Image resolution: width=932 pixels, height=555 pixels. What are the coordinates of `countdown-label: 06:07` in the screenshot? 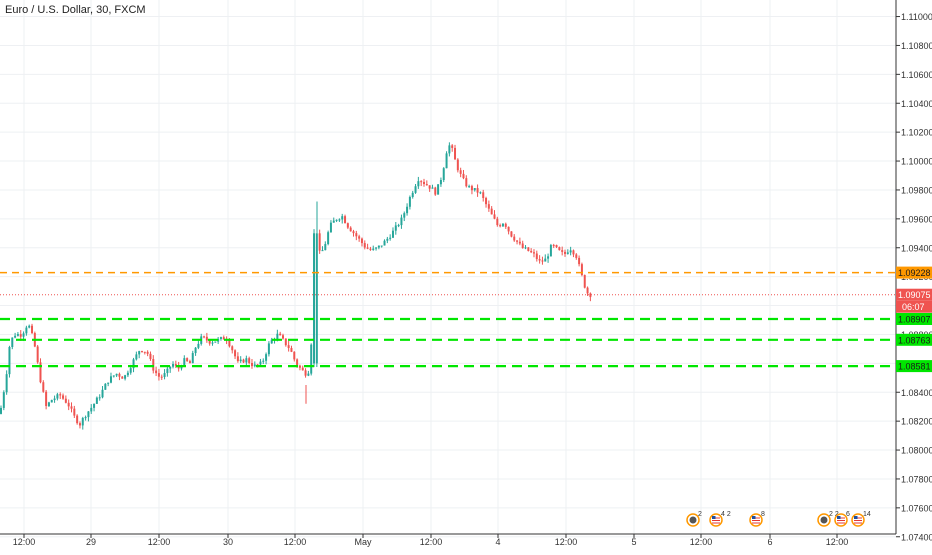 It's located at (913, 307).